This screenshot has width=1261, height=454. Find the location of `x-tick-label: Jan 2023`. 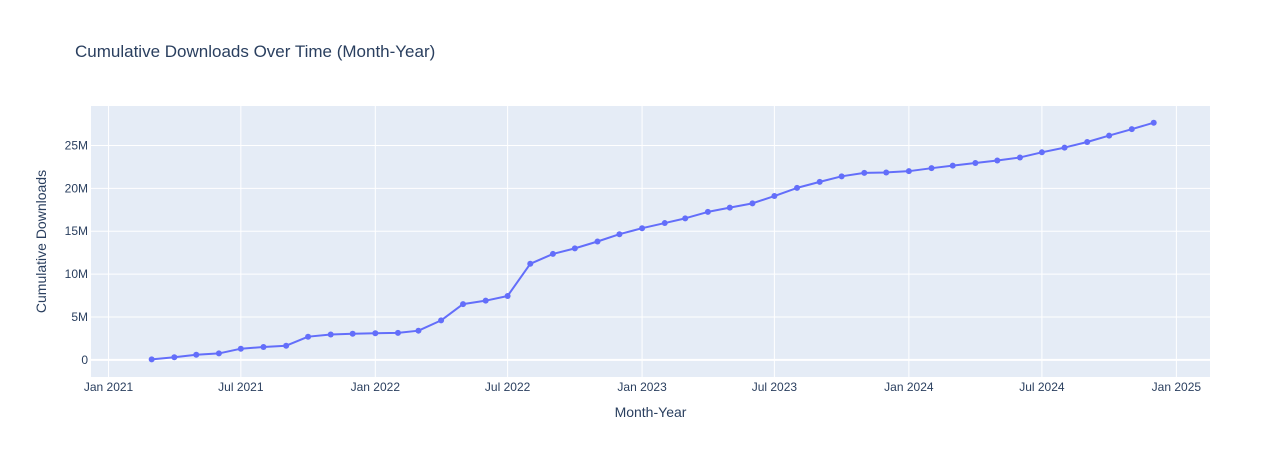

x-tick-label: Jan 2023 is located at coordinates (642, 387).